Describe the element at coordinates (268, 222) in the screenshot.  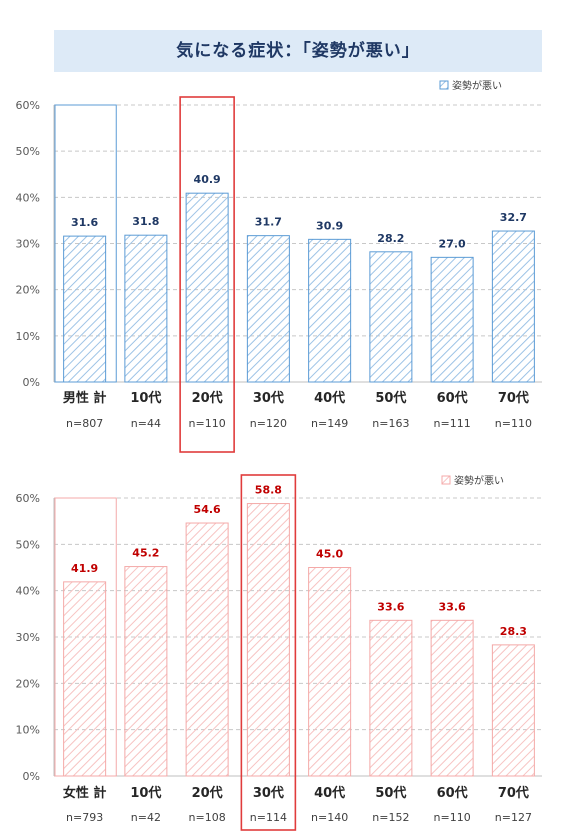
I see `data-label: 31.7` at that location.